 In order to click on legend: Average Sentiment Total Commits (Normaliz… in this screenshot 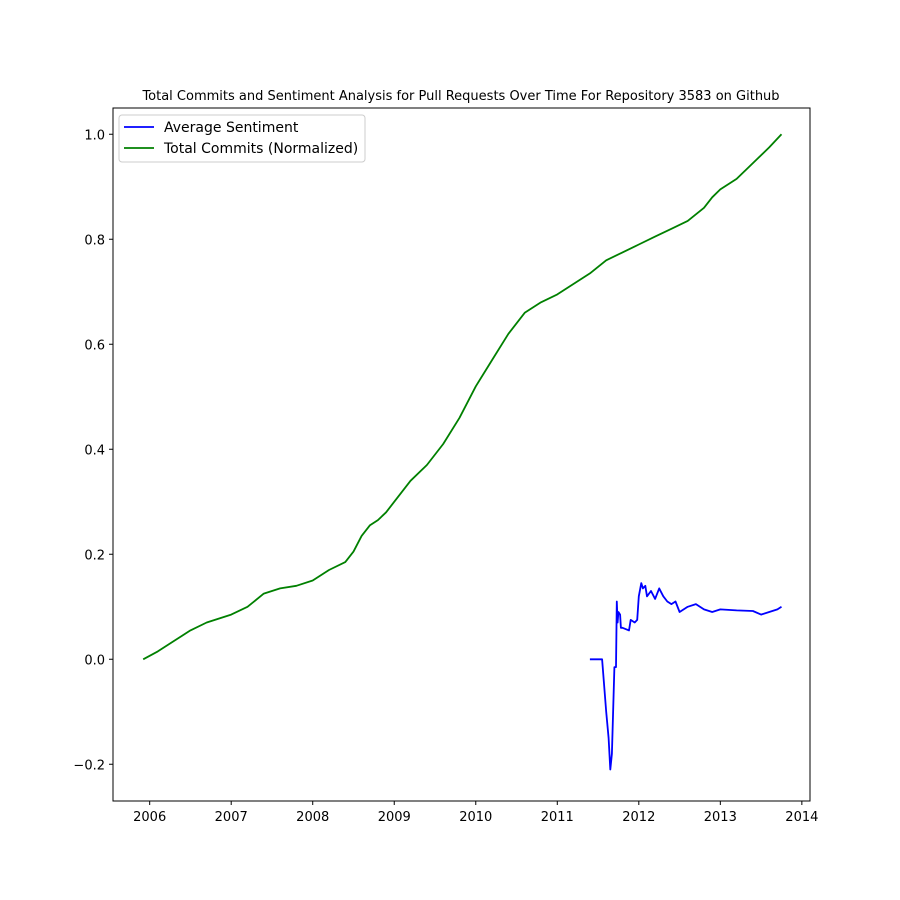, I will do `click(242, 138)`.